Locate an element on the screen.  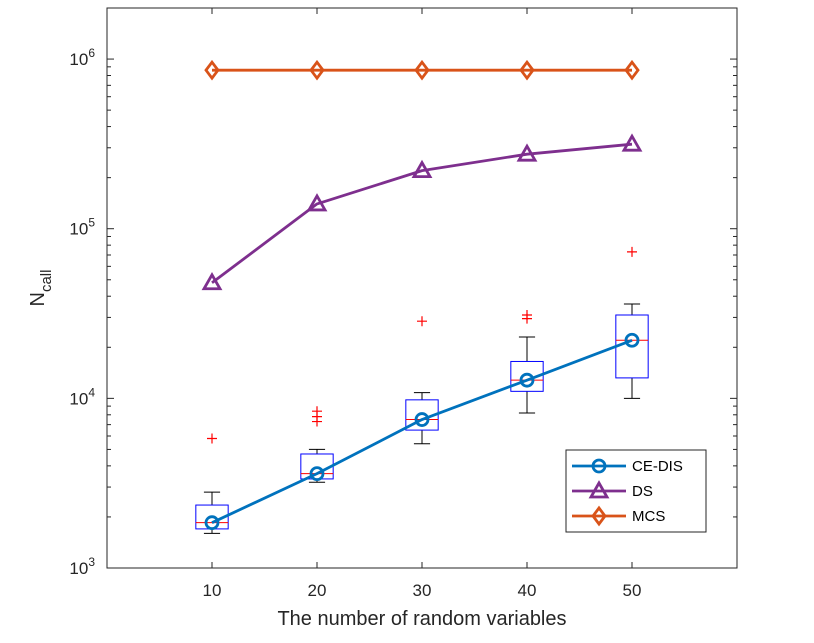
x-tick-label: 10 is located at coordinates (212, 590).